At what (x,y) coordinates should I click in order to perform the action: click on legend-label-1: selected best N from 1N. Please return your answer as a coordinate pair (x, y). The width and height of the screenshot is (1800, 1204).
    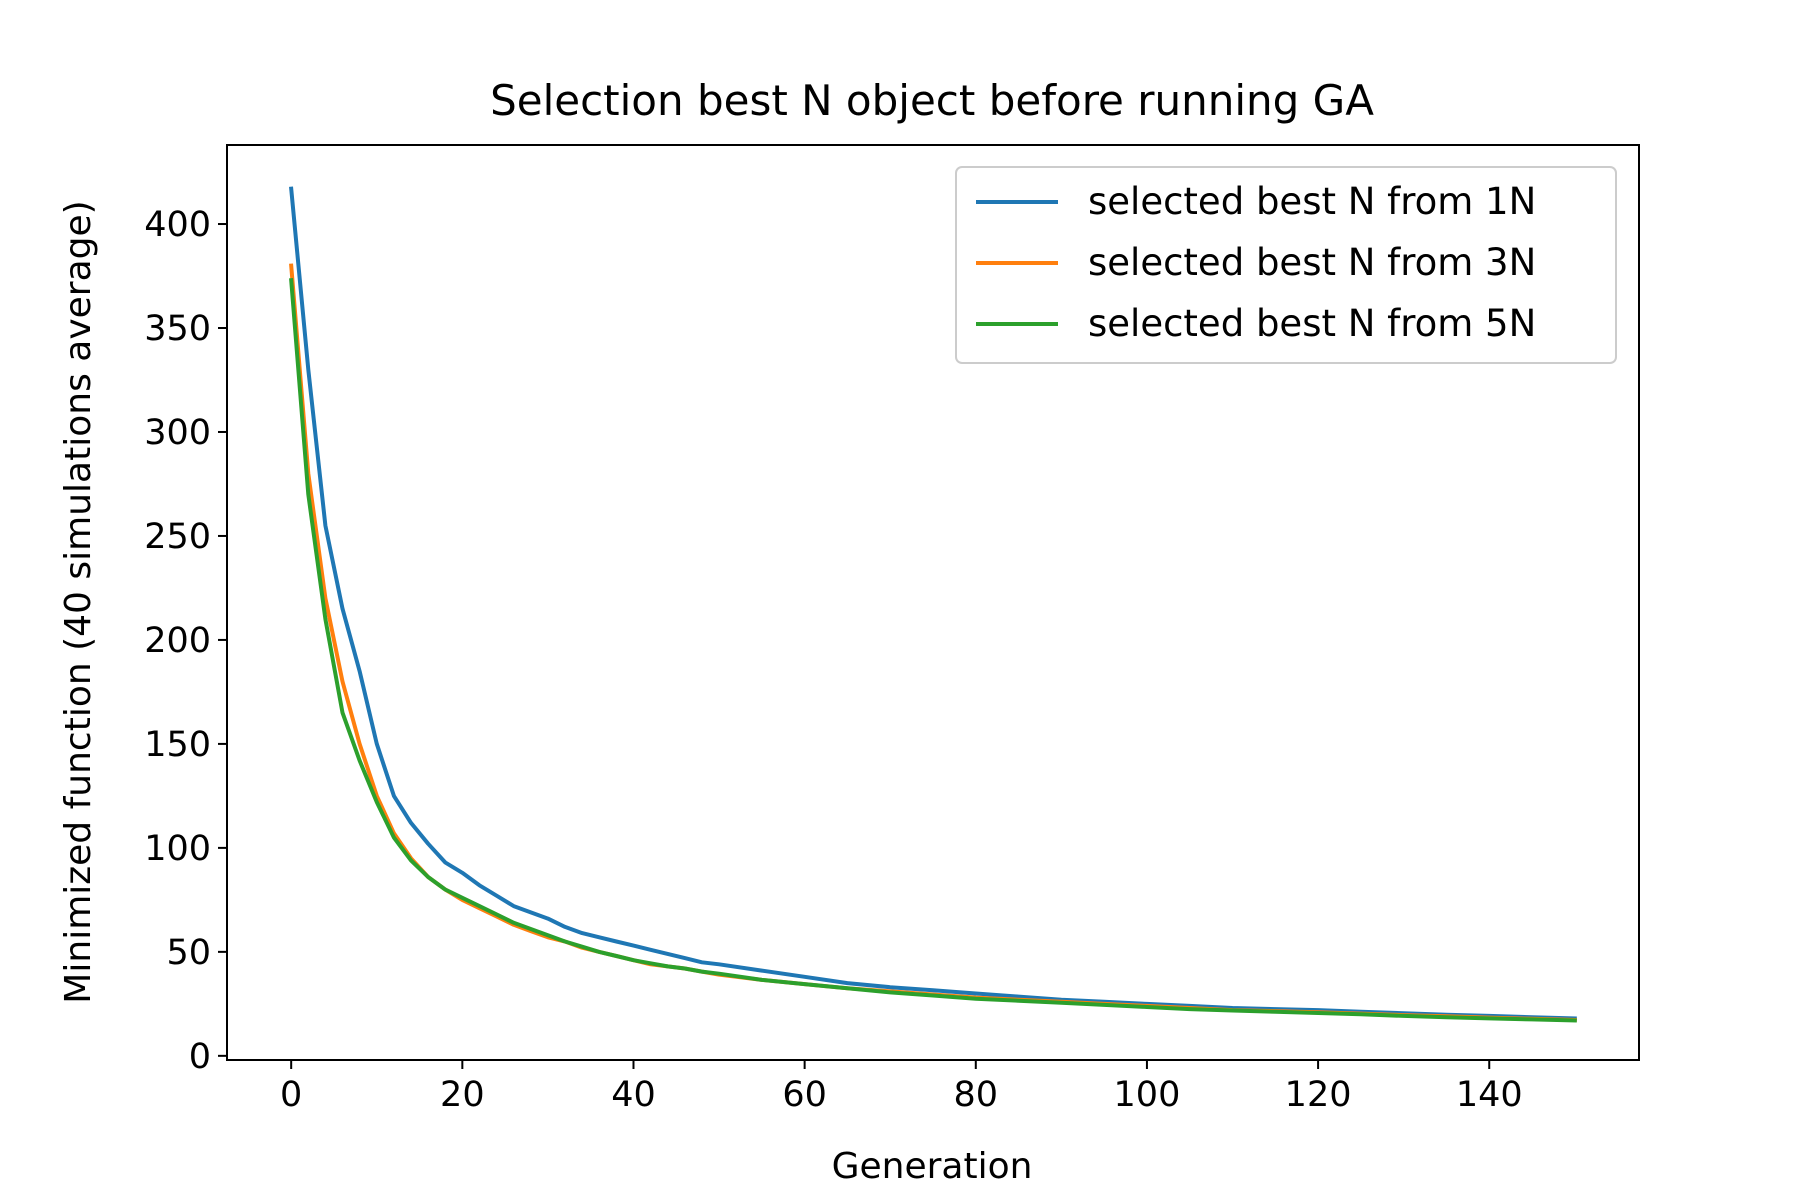
    Looking at the image, I should click on (1312, 201).